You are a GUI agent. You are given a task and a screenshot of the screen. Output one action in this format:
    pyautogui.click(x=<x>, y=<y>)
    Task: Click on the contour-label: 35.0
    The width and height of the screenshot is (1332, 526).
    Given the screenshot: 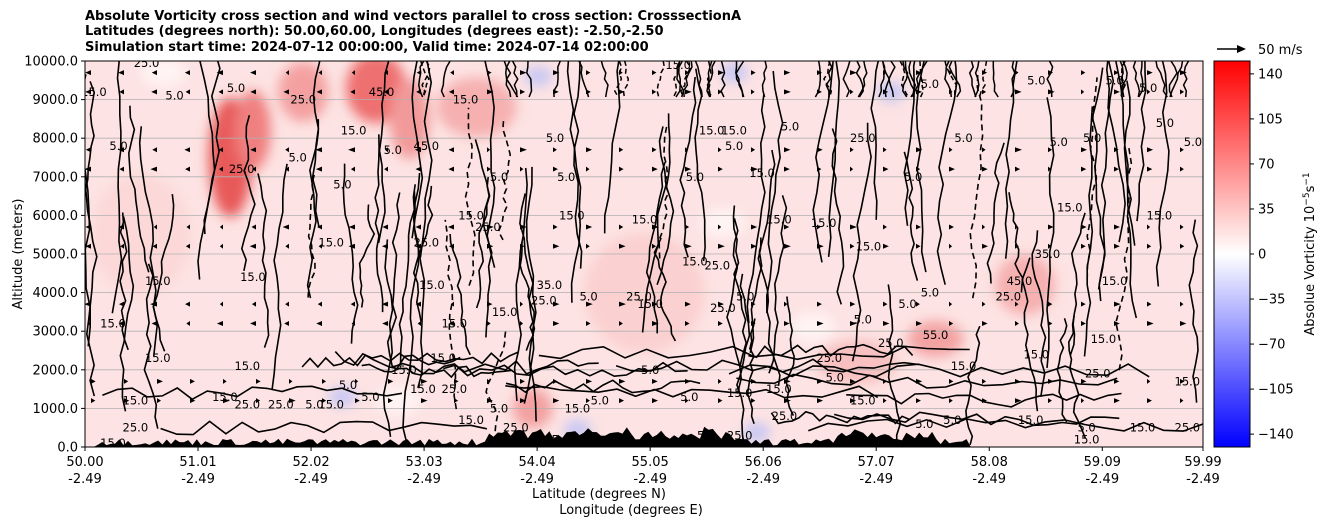 What is the action you would take?
    pyautogui.click(x=1048, y=254)
    